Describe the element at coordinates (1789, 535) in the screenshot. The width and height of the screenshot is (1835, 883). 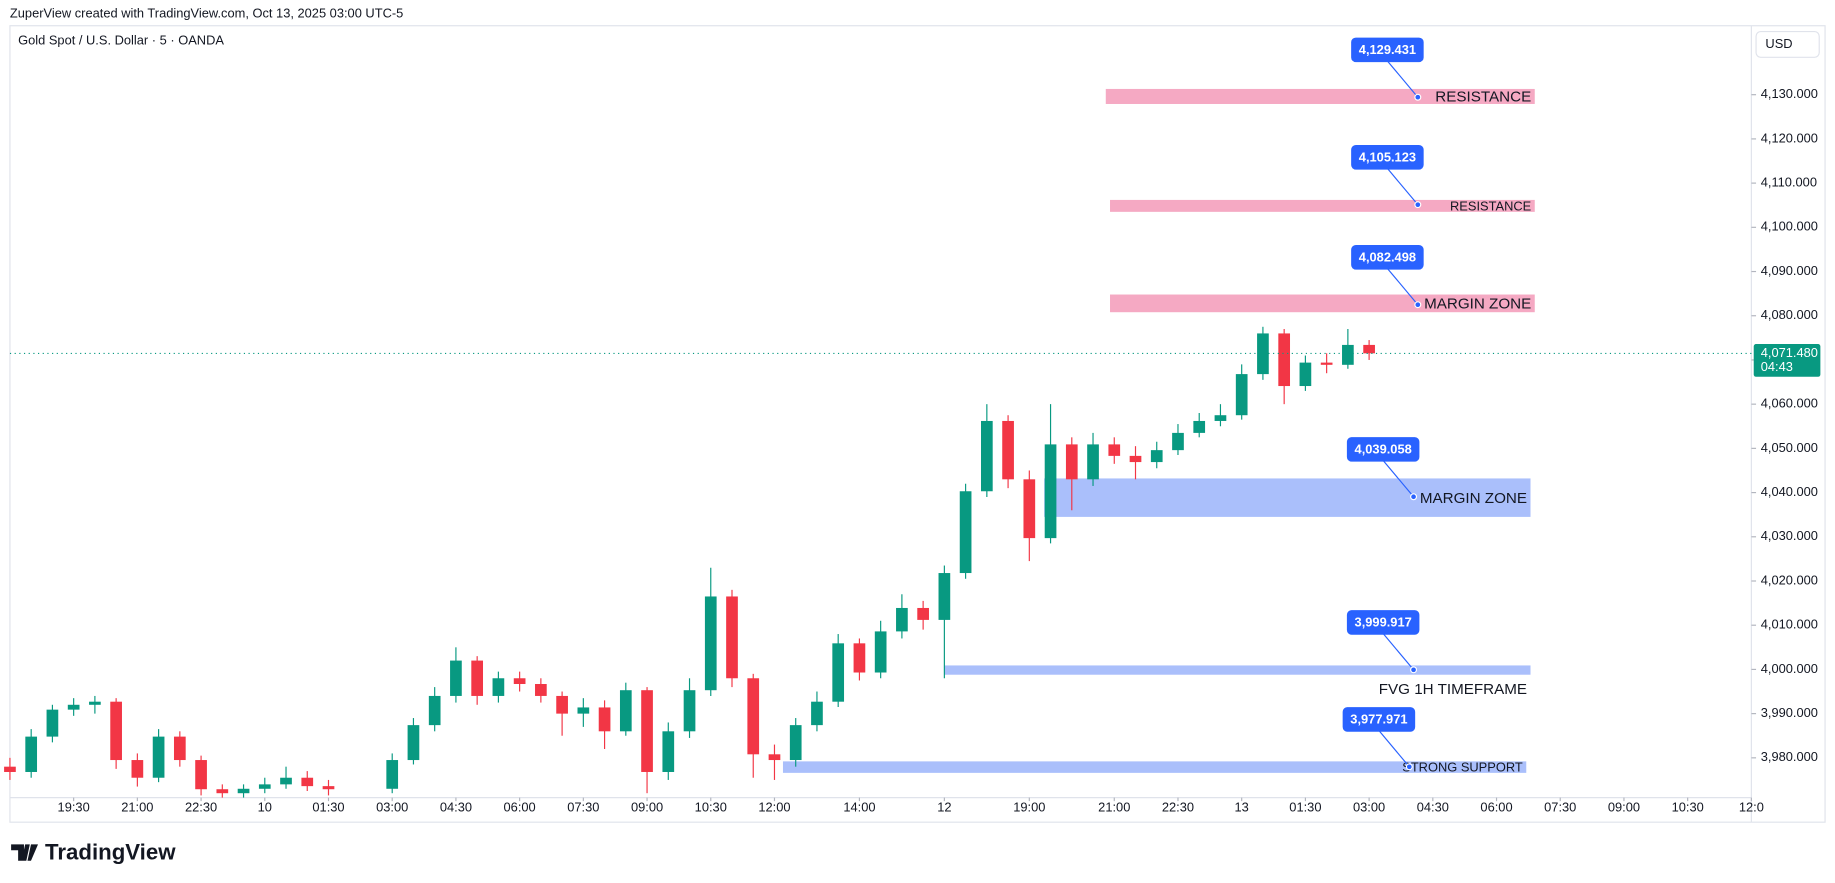
I see `y-tick-label: 4,030.000` at that location.